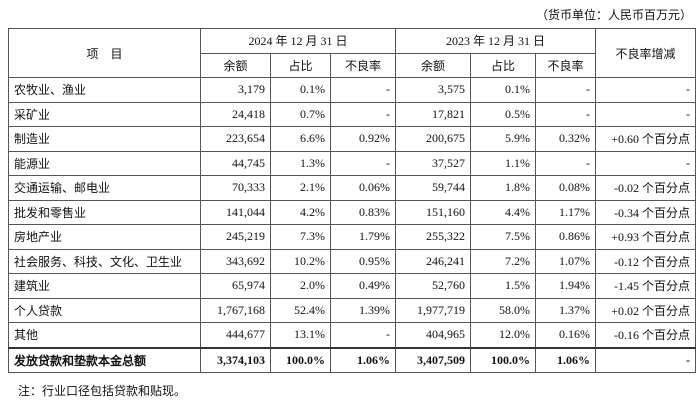 This screenshot has width=700, height=407. What do you see at coordinates (433, 359) in the screenshot?
I see `cell: 3,407,509` at bounding box center [433, 359].